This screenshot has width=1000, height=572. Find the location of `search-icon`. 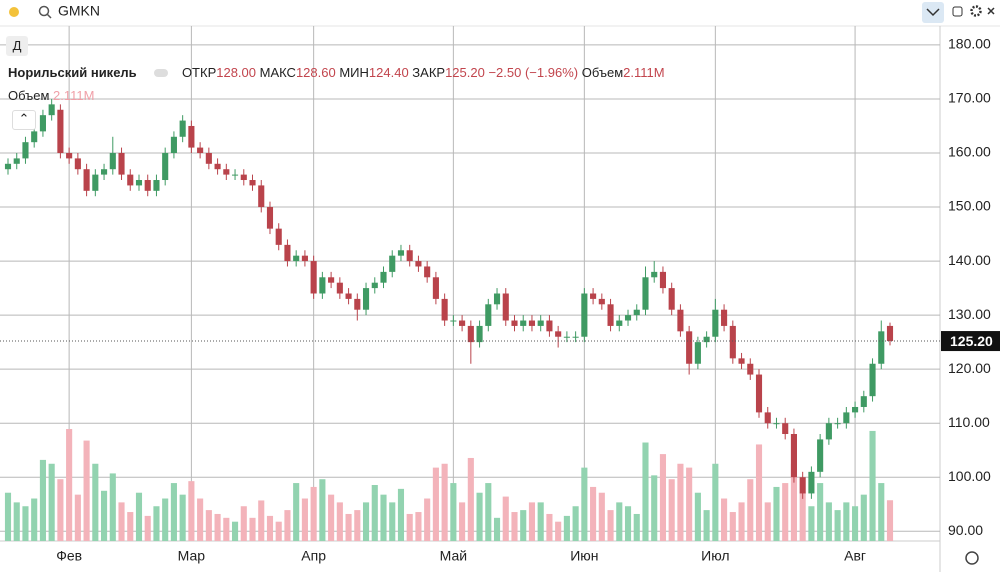

search-icon is located at coordinates (44, 11).